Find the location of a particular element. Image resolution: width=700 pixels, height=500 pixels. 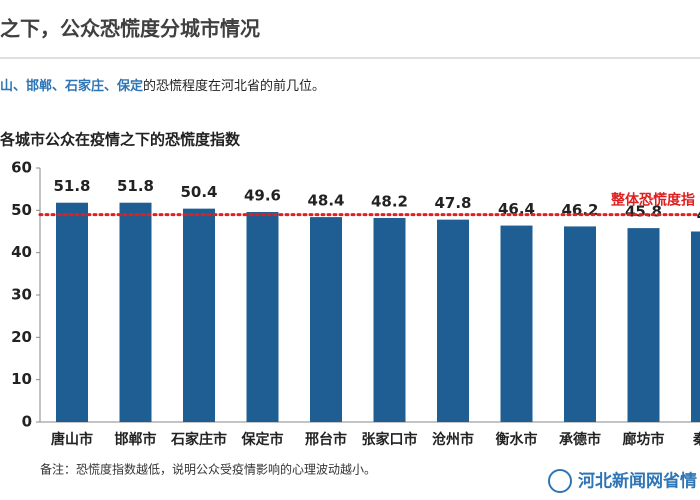

logo-icon is located at coordinates (560, 481).